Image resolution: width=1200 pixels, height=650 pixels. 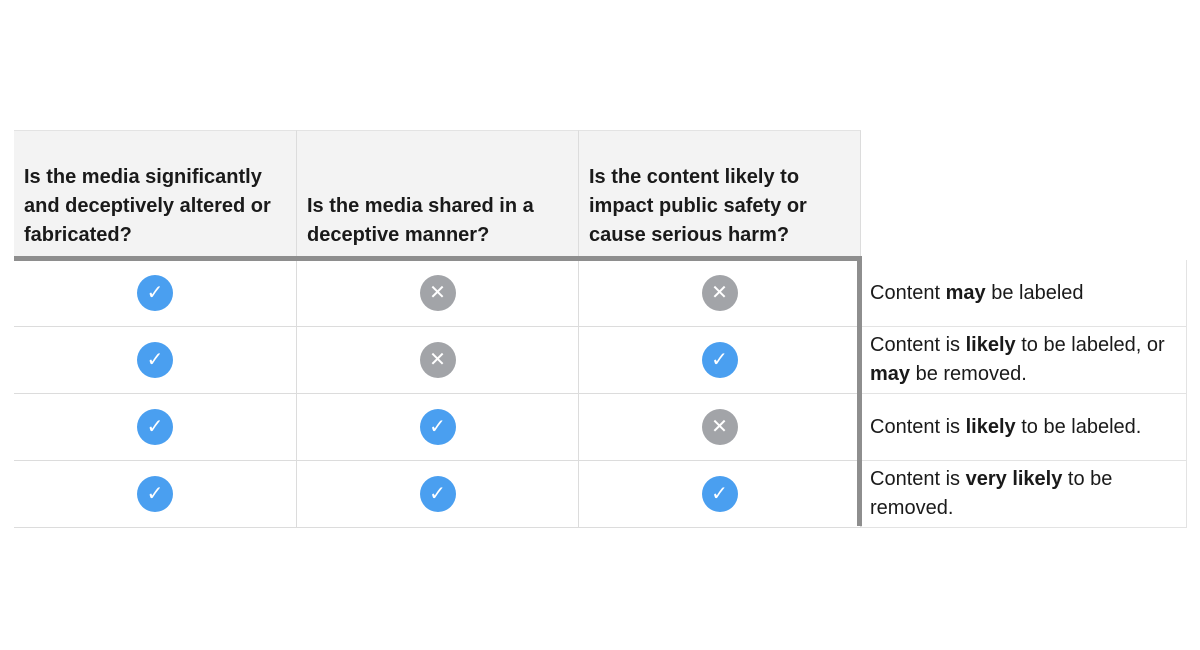 I want to click on header-divider, so click(x=437, y=258).